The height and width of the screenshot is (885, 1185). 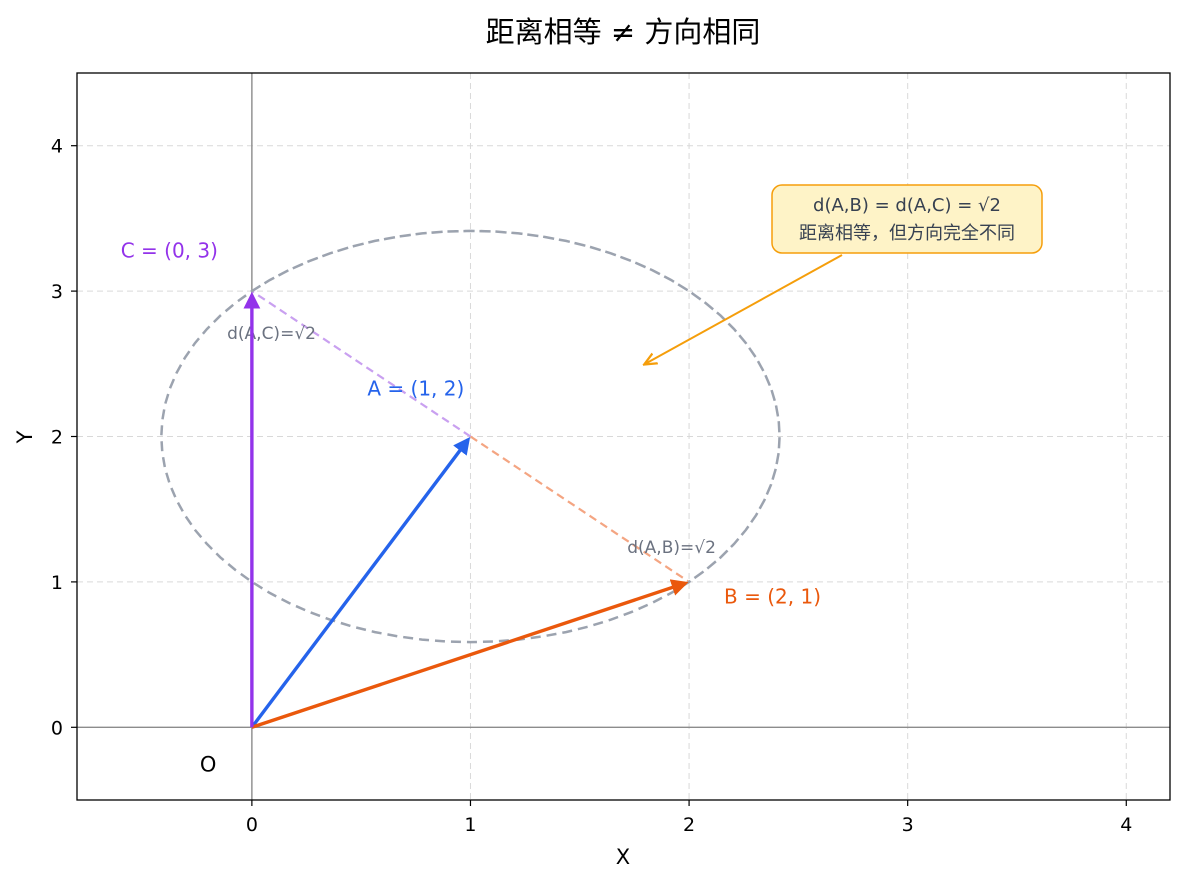 What do you see at coordinates (25, 437) in the screenshot?
I see `y-axis-title: Y` at bounding box center [25, 437].